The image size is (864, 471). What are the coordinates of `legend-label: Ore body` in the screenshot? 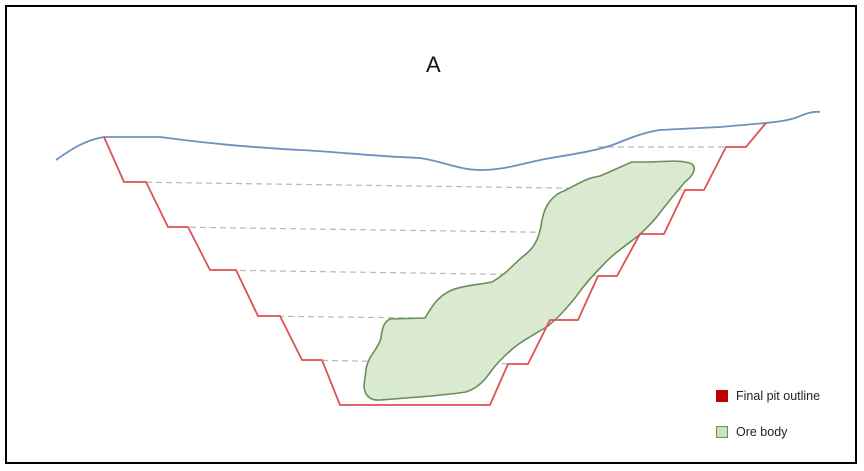 It's located at (762, 432).